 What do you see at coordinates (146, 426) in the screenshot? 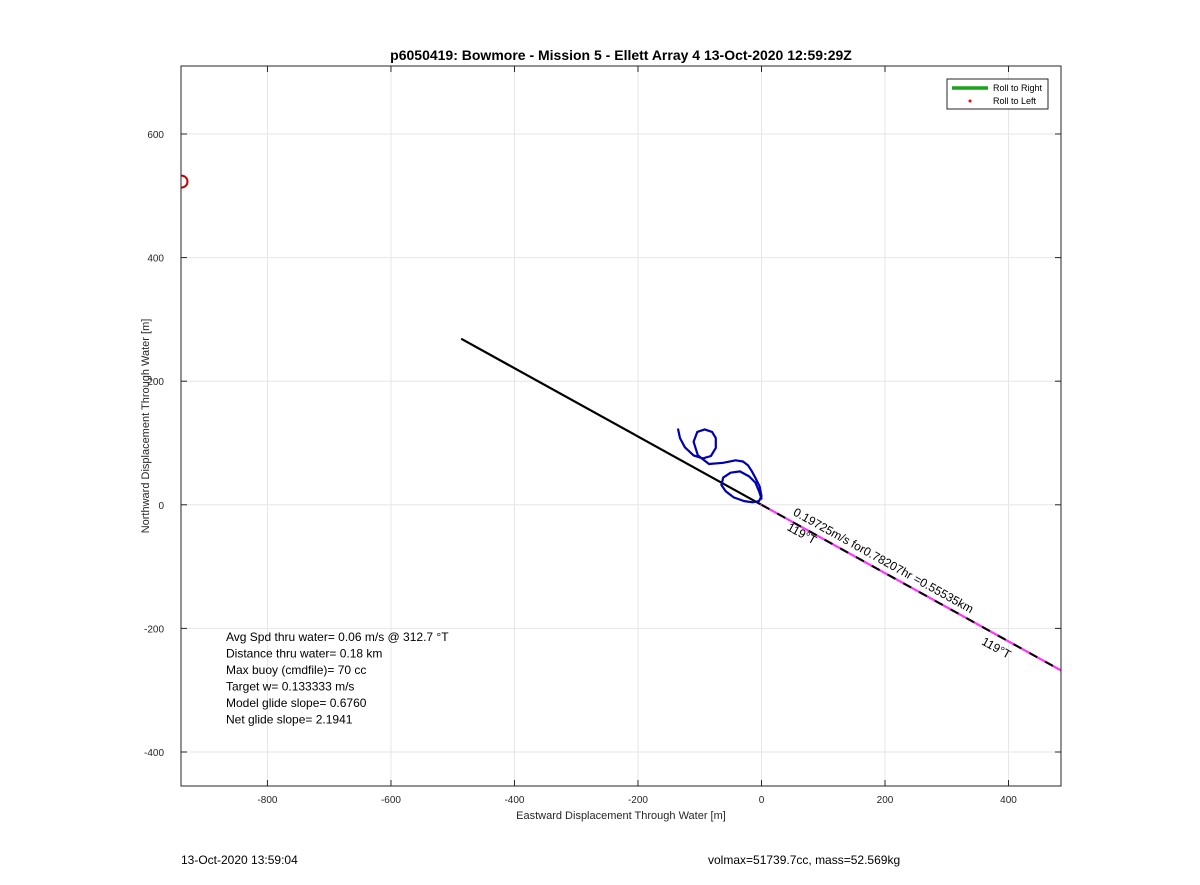
I see `y-axis-label: Northward Displacement Through Water [m]` at bounding box center [146, 426].